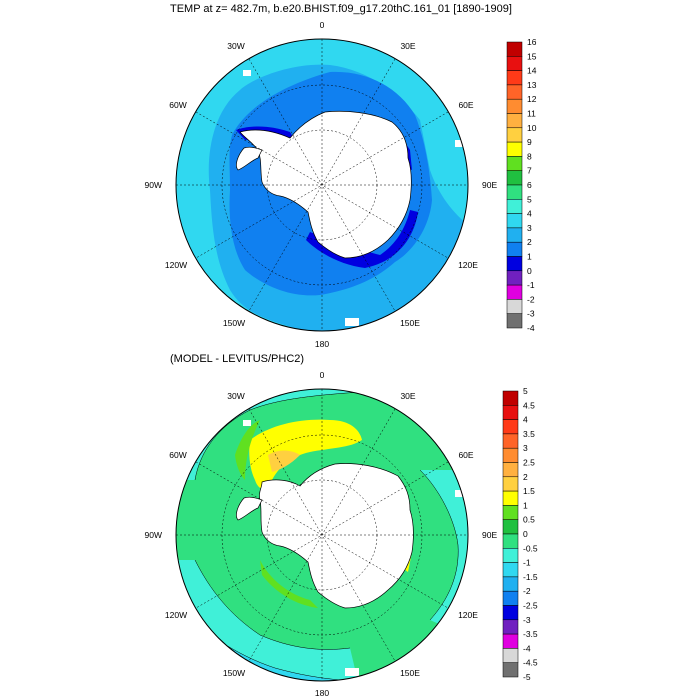 The width and height of the screenshot is (700, 700). I want to click on colorbar-label: 6, so click(529, 185).